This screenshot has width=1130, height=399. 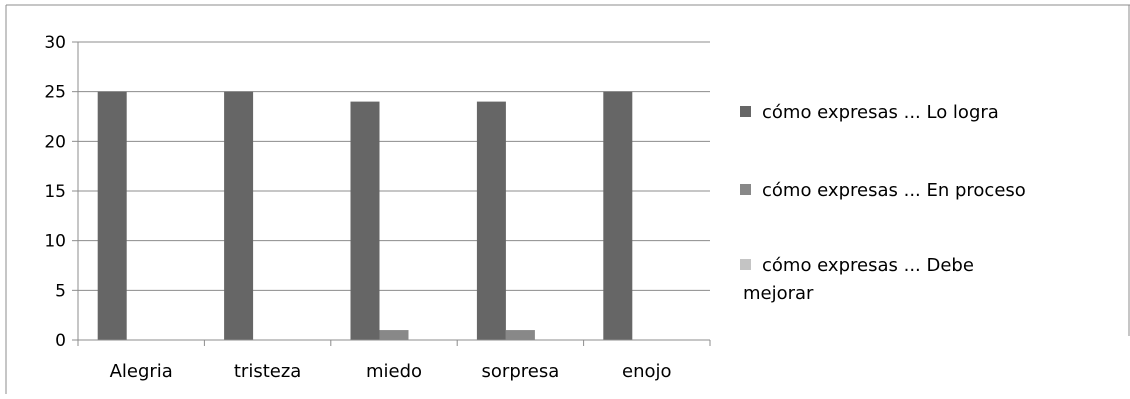 What do you see at coordinates (267, 371) in the screenshot?
I see `x-category-label: tristeza` at bounding box center [267, 371].